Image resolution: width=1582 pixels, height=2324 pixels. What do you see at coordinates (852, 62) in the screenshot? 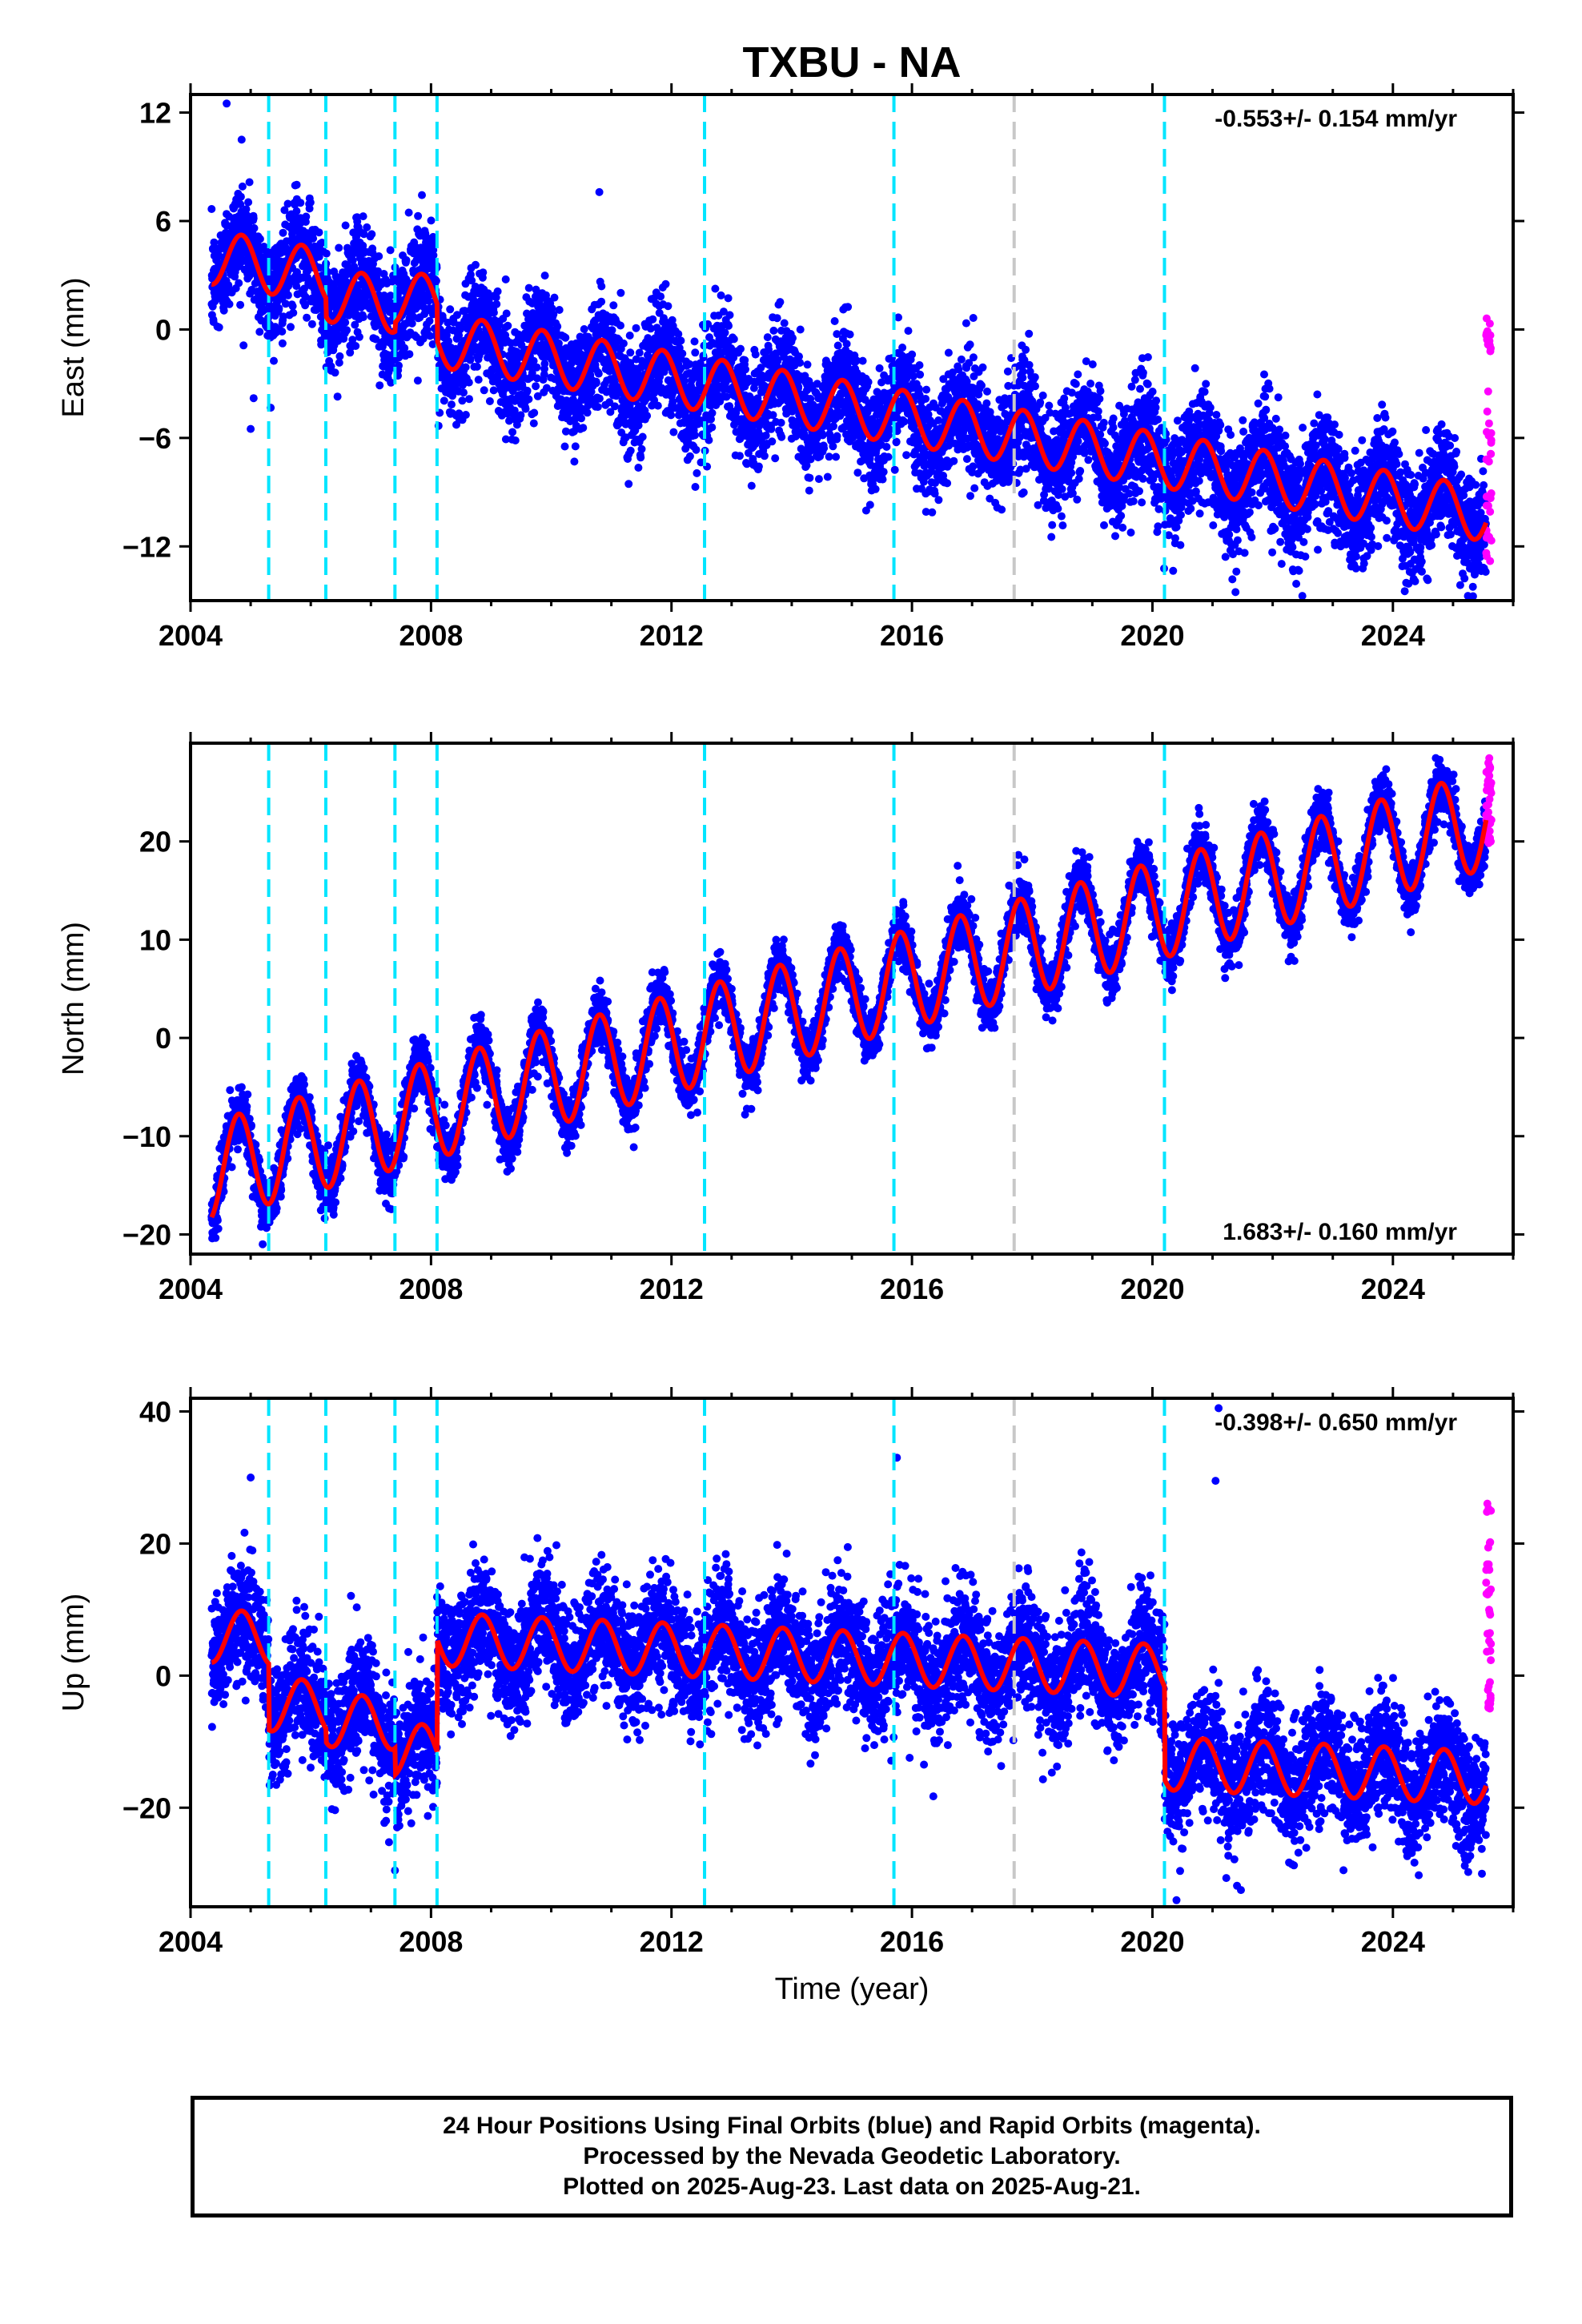
I see `chart-title: TXBU - NA` at bounding box center [852, 62].